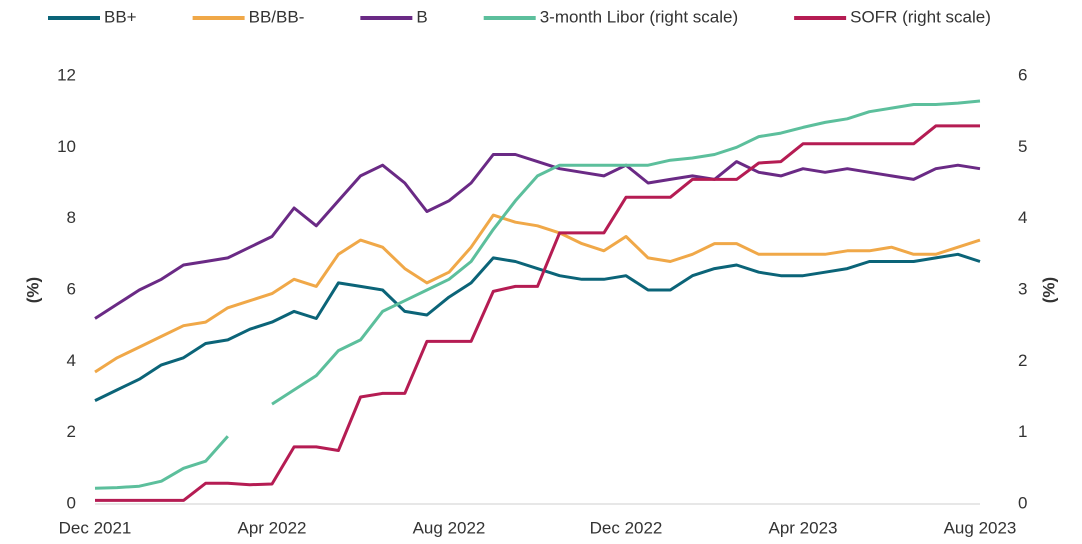  I want to click on x-tick-label: Apr 2022, so click(272, 527).